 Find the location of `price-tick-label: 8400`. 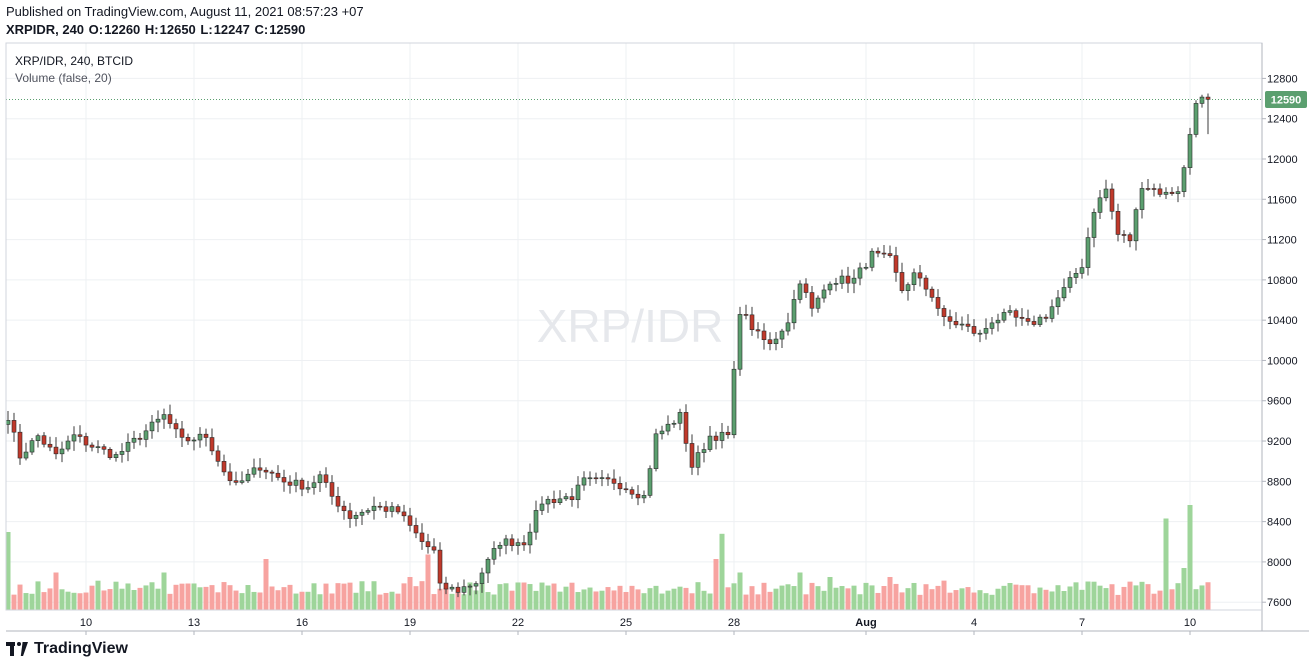

price-tick-label: 8400 is located at coordinates (1279, 523).